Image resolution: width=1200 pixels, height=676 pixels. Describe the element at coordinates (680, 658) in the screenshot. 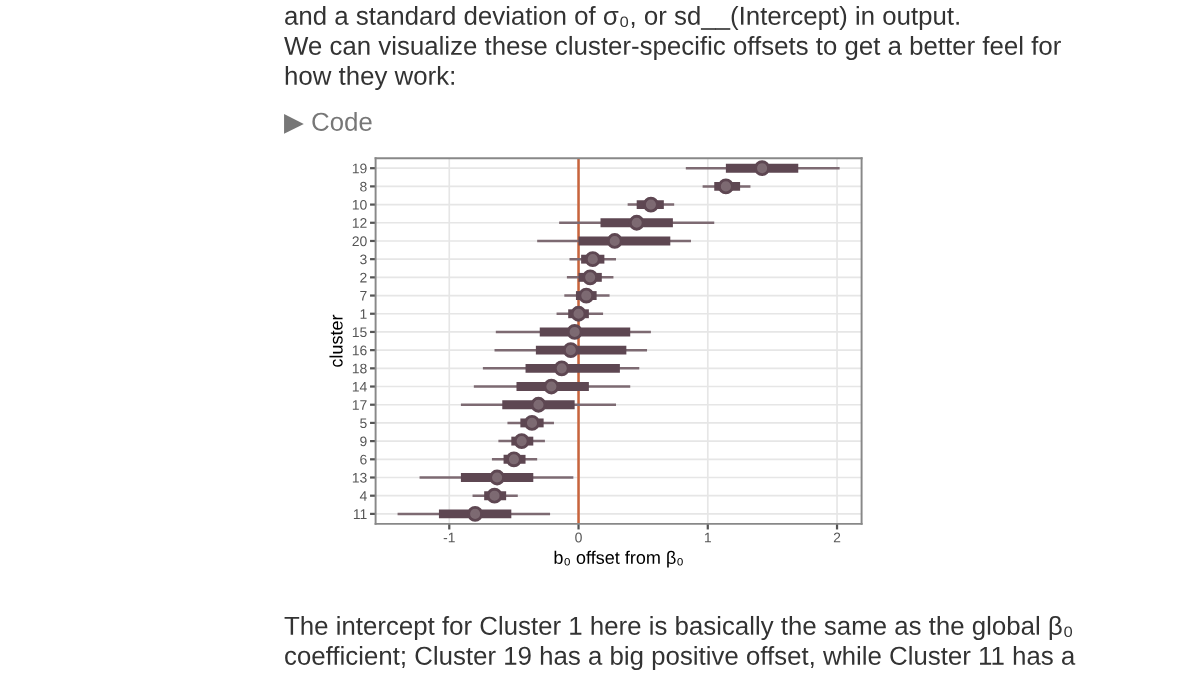

I see `text: coefficient; Cluster 19 has a big positive offset, while Cluster 11 has a` at that location.